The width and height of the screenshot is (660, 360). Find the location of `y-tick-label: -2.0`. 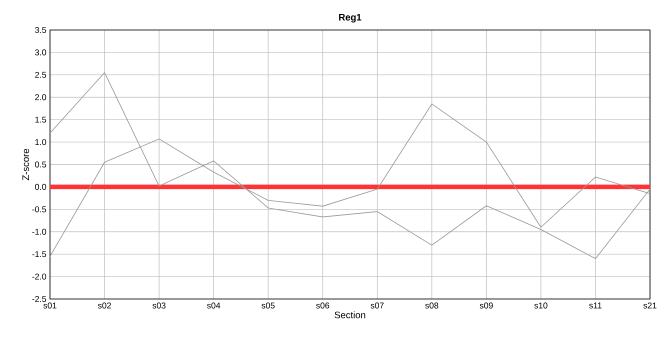

y-tick-label: -2.0 is located at coordinates (39, 277).